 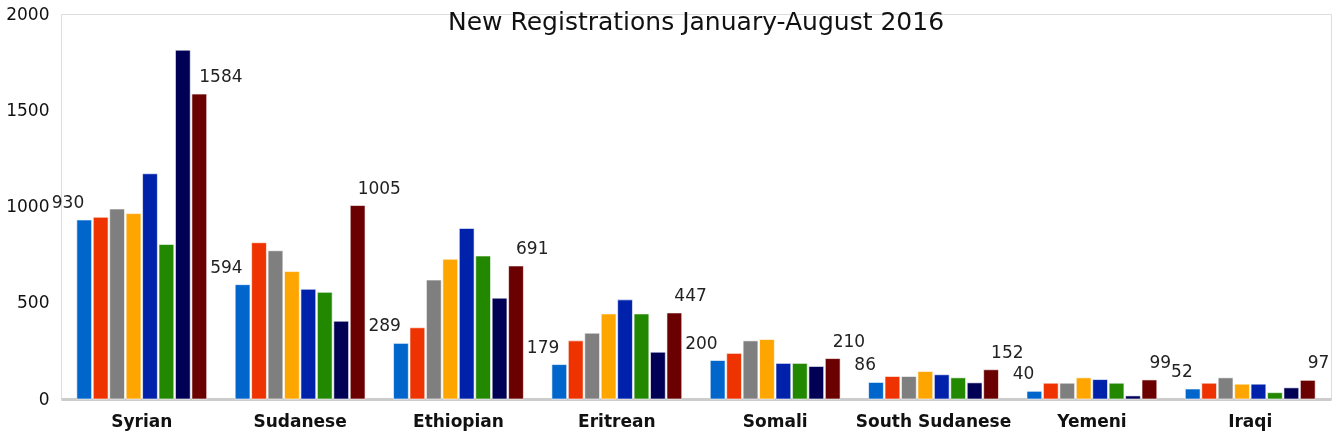 What do you see at coordinates (690, 294) in the screenshot?
I see `data-label: 447` at bounding box center [690, 294].